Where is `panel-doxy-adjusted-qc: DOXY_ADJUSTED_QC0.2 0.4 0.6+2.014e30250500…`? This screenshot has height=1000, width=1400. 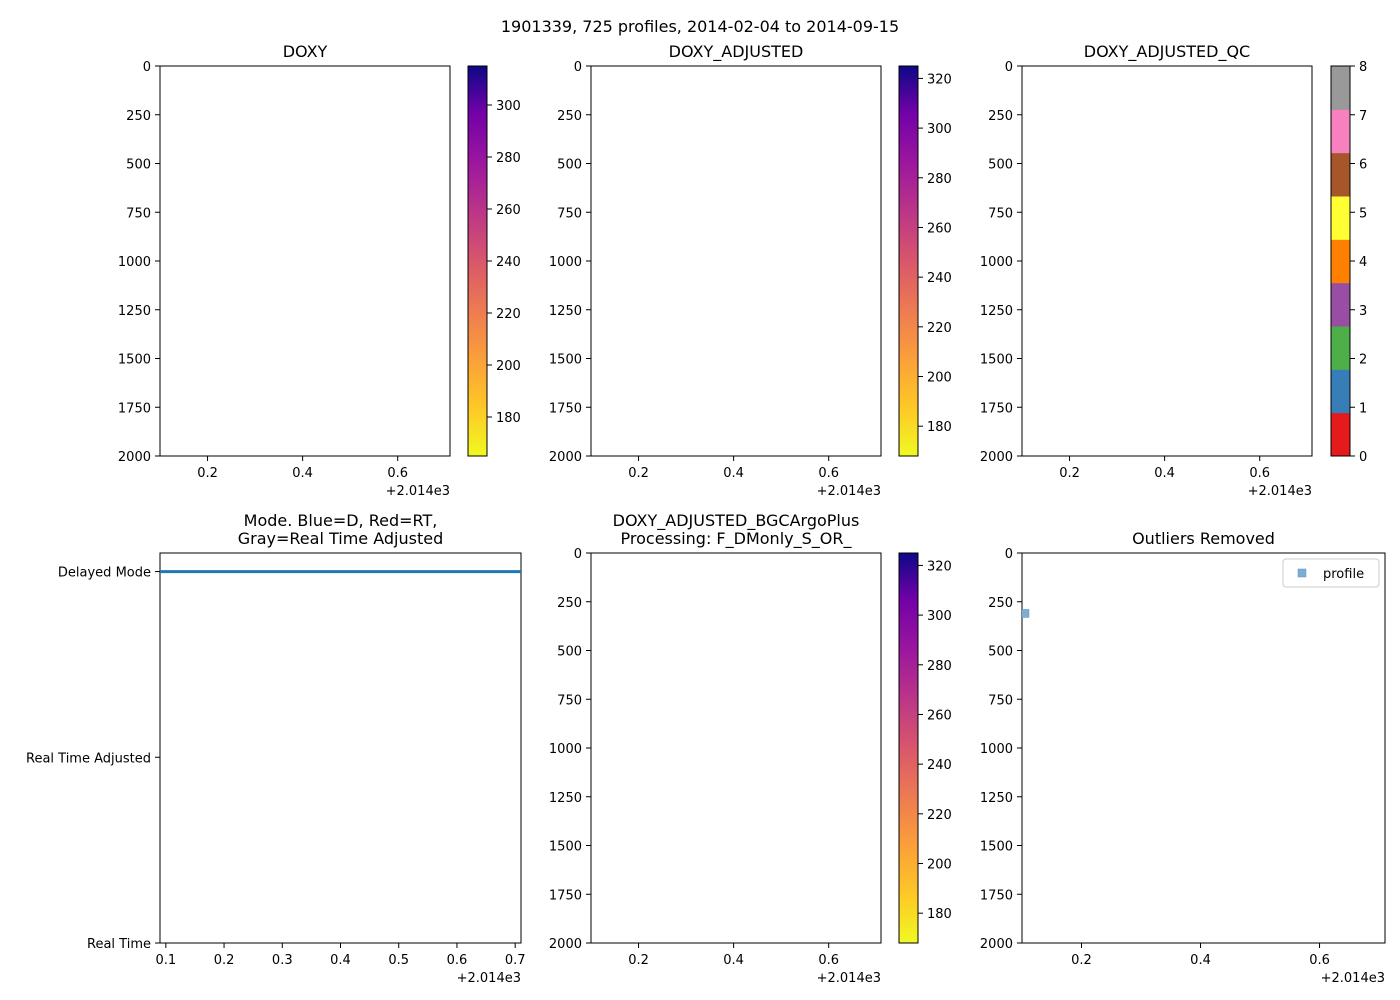 panel-doxy-adjusted-qc: DOXY_ADJUSTED_QC0.2 0.4 0.6+2.014e30250500… is located at coordinates (1173, 270).